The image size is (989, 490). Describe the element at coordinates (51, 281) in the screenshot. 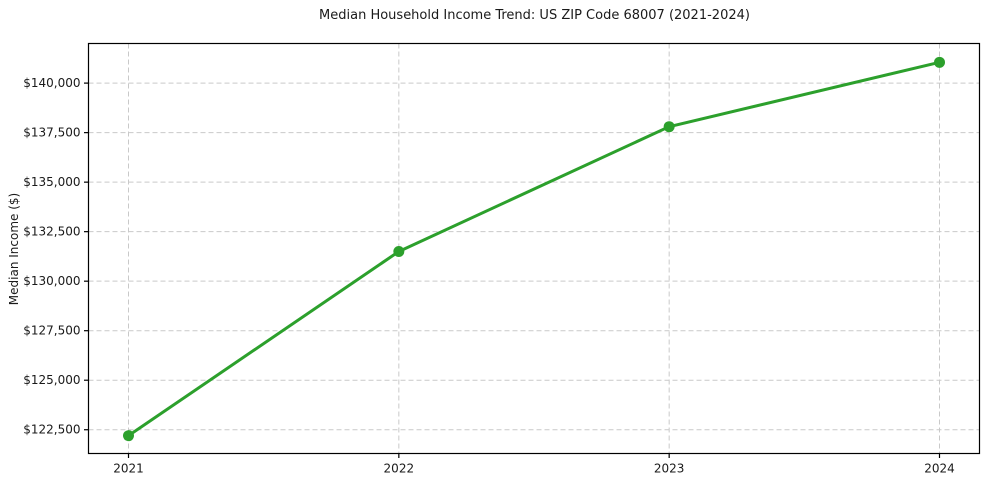

I see `y-tick-label: $130,000` at that location.